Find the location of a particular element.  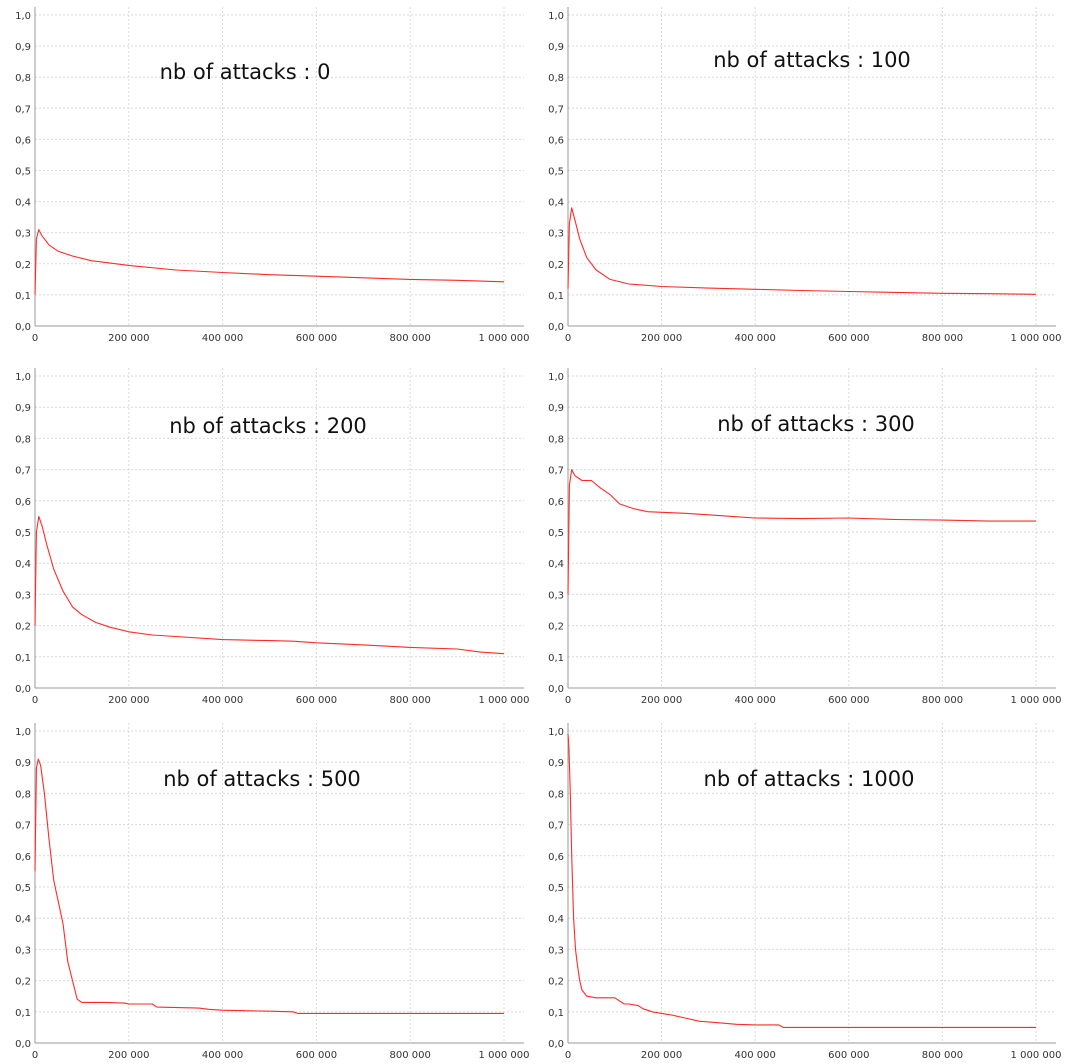

chart-title: nb of attacks : 200 is located at coordinates (268, 426).